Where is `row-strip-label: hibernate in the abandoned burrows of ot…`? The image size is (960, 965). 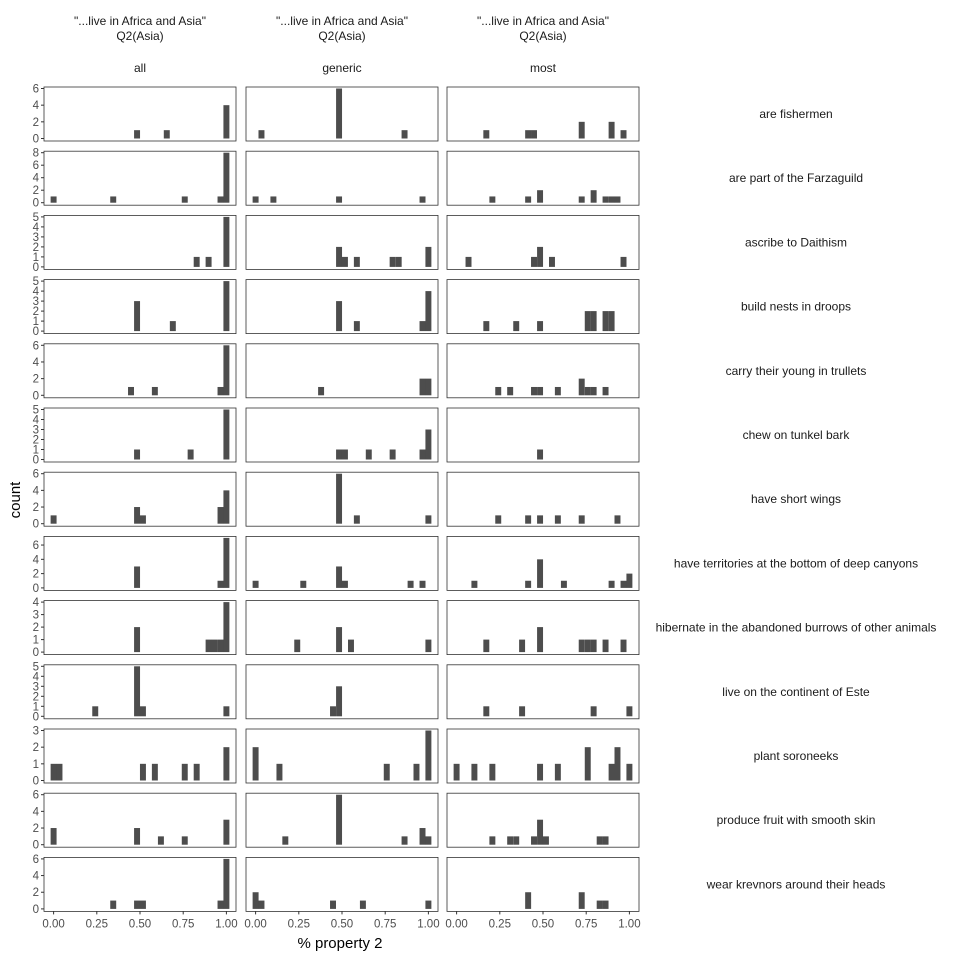 row-strip-label: hibernate in the abandoned burrows of ot… is located at coordinates (796, 628).